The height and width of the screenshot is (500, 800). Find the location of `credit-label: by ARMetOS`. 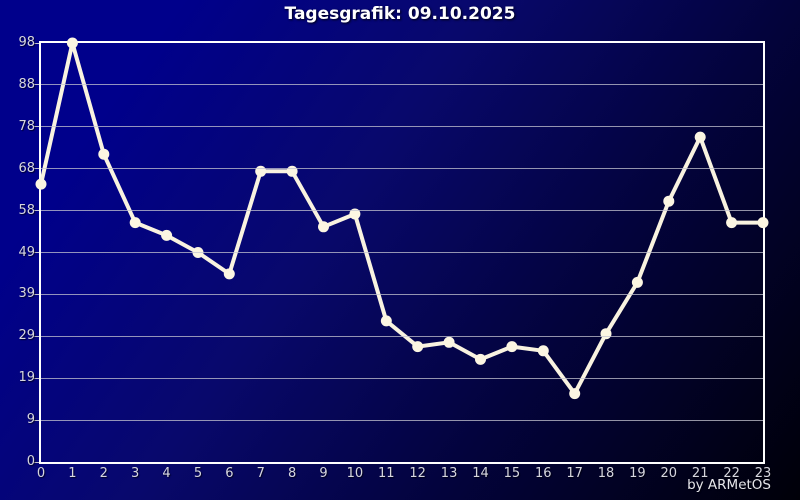

credit-label: by ARMetOS is located at coordinates (729, 485).